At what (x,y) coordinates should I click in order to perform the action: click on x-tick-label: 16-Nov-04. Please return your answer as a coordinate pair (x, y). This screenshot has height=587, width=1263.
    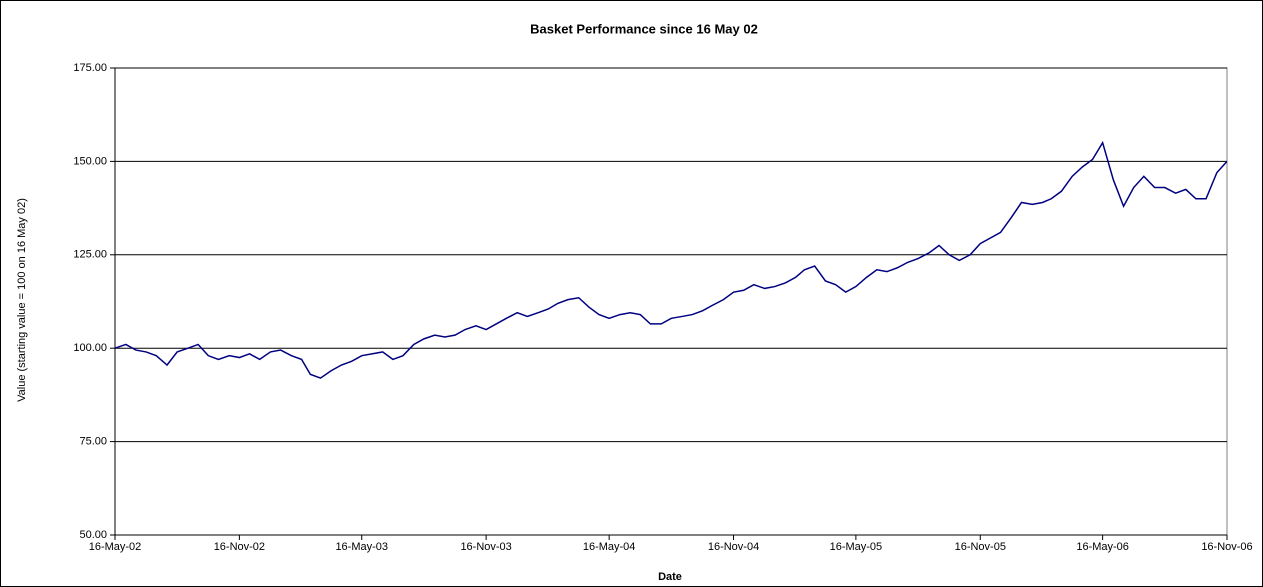
    Looking at the image, I should click on (733, 547).